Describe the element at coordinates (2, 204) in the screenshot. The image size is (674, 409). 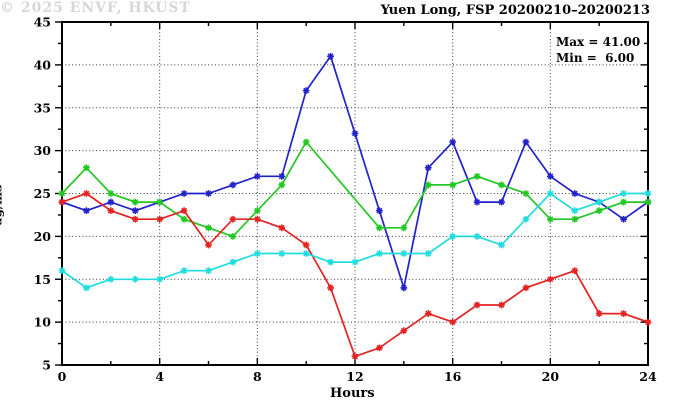
I see `y-axis-label: ug/m3` at that location.